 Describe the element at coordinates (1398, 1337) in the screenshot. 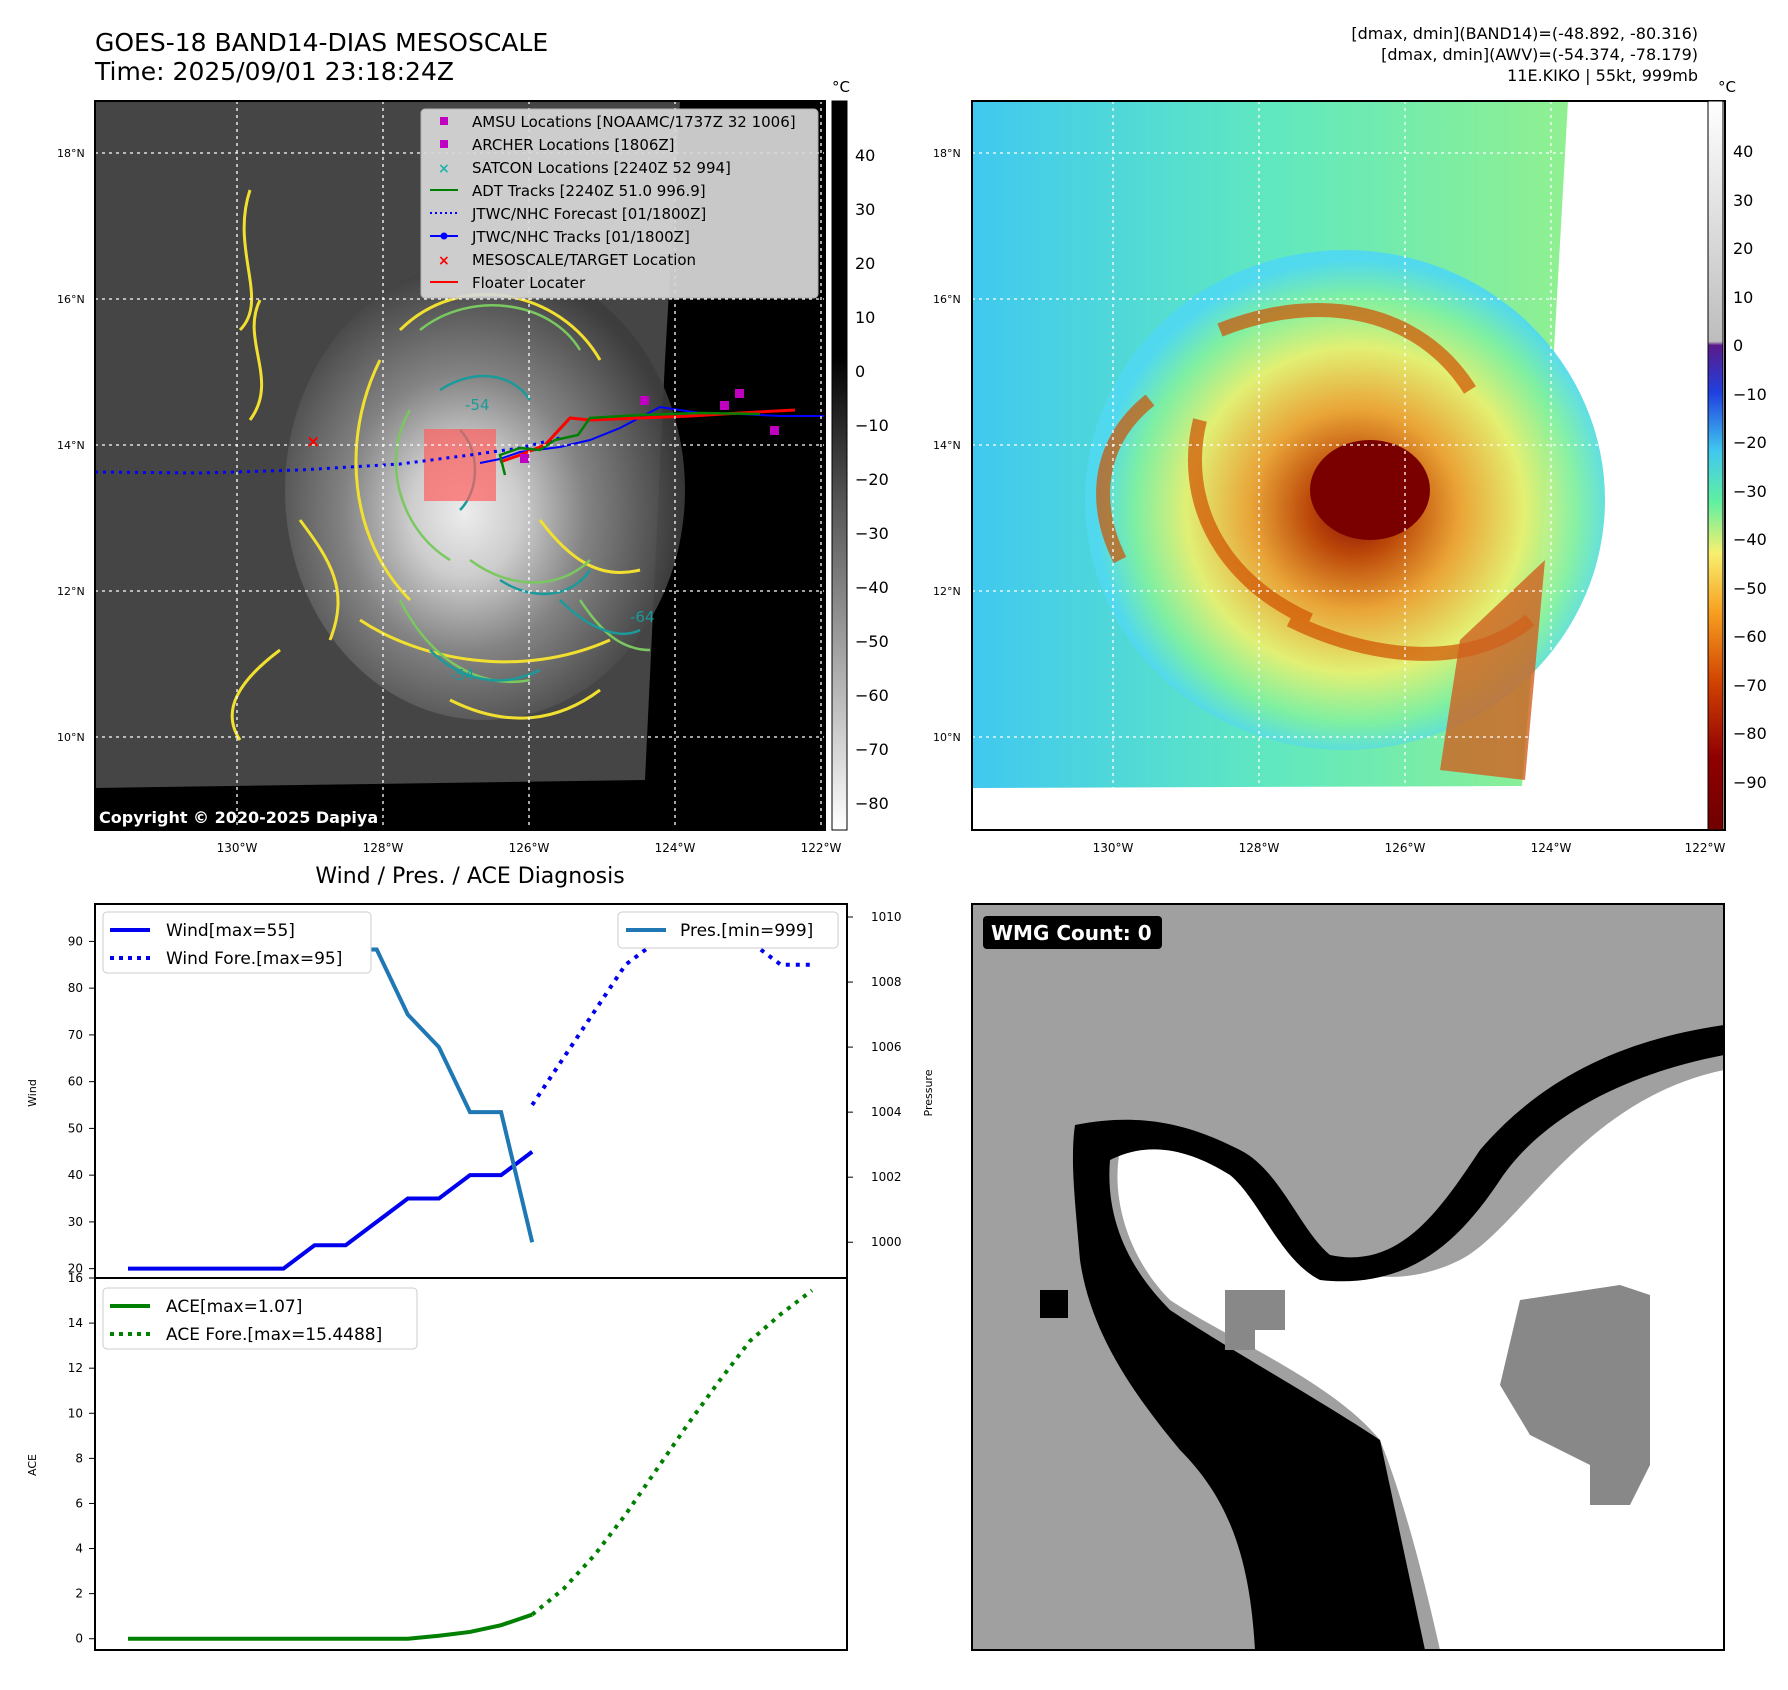

I see `wmg-black-region` at that location.